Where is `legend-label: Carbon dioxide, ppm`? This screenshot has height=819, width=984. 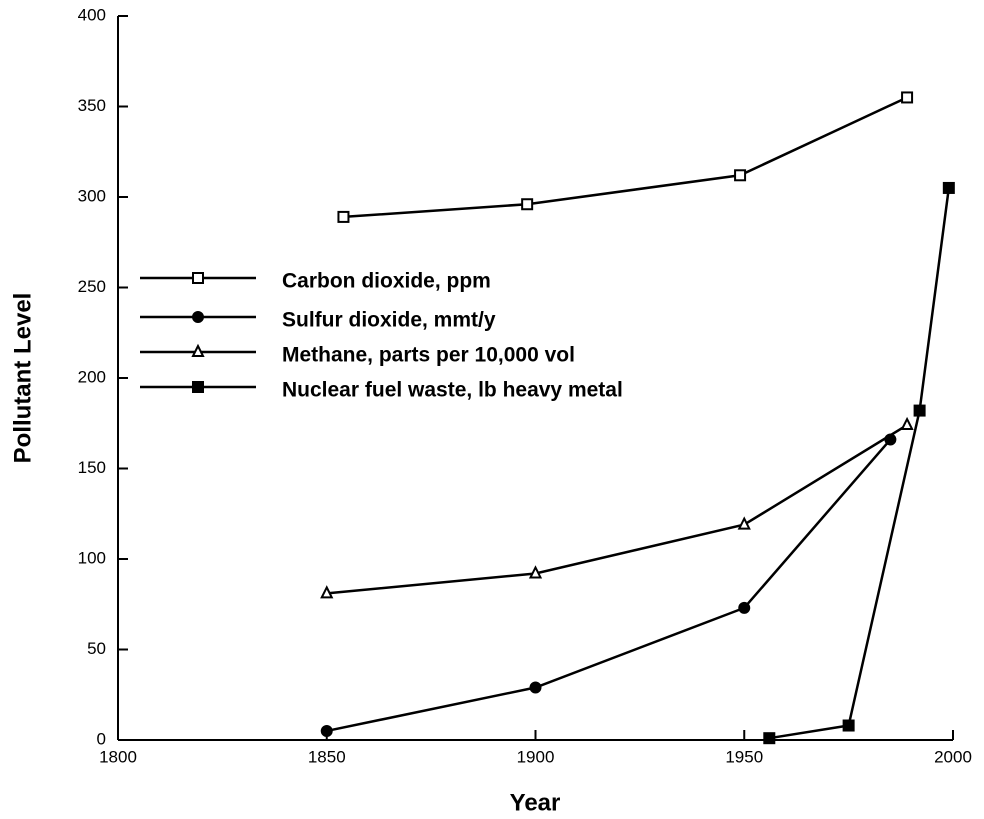 legend-label: Carbon dioxide, ppm is located at coordinates (386, 281).